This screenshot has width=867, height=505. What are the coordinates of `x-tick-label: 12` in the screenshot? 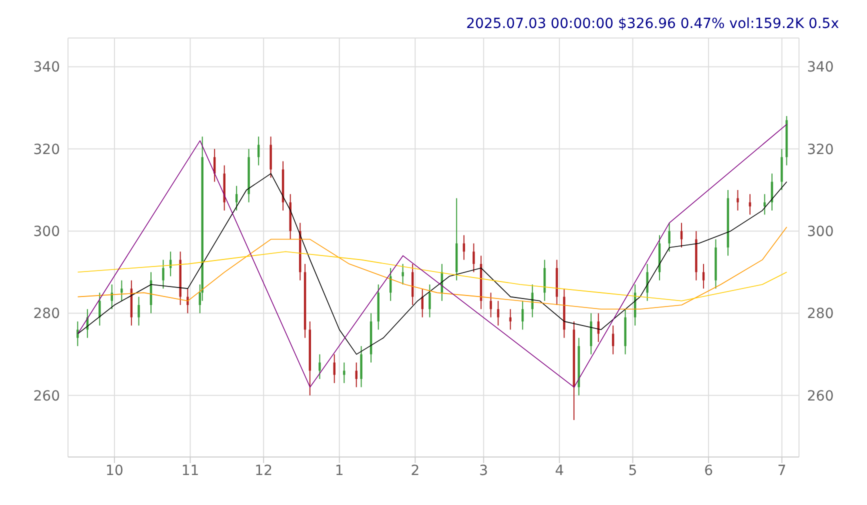 It's located at (263, 470).